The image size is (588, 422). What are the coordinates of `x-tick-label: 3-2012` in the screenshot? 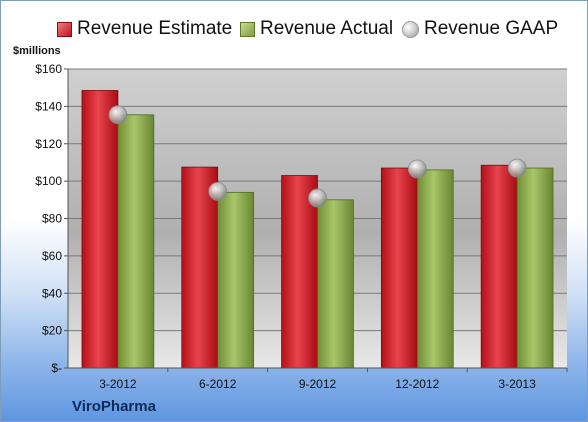 It's located at (118, 384).